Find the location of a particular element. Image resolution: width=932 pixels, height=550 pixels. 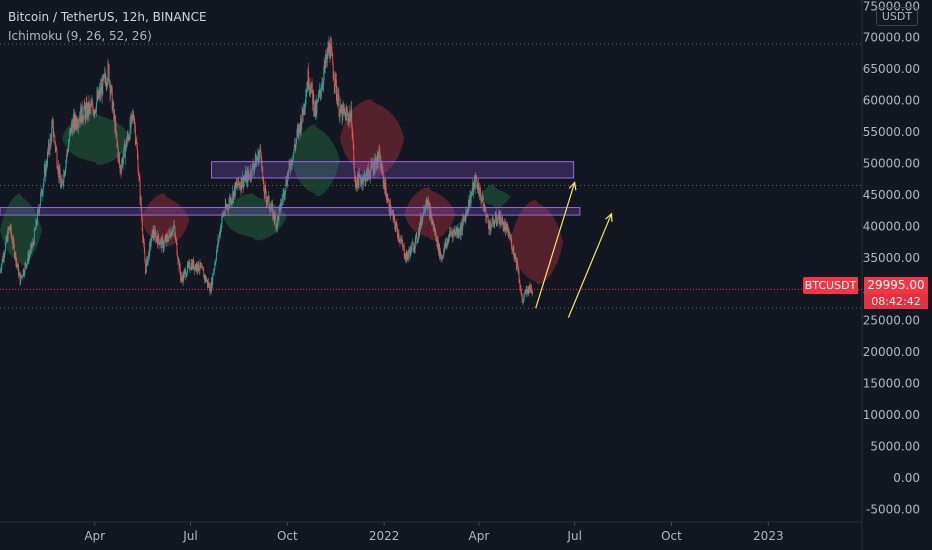

symbol-title: Bitcoin / TetherUS, 12h, BINANCE is located at coordinates (107, 17).